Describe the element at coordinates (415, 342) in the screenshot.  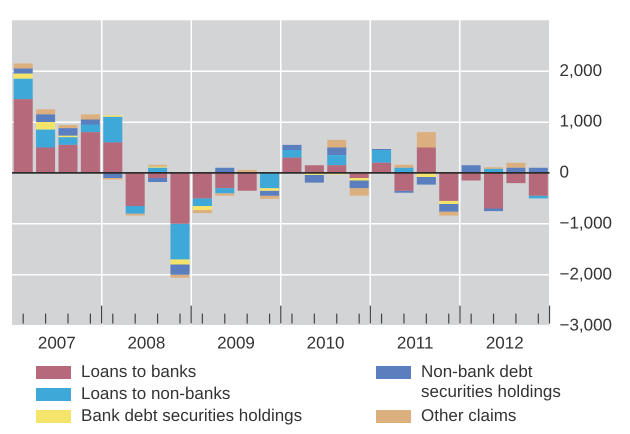
I see `x-tick-label: 2011` at that location.